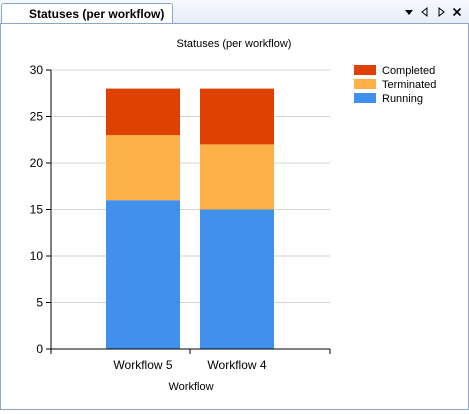  What do you see at coordinates (365, 84) in the screenshot?
I see `legend-swatch-terminated` at bounding box center [365, 84].